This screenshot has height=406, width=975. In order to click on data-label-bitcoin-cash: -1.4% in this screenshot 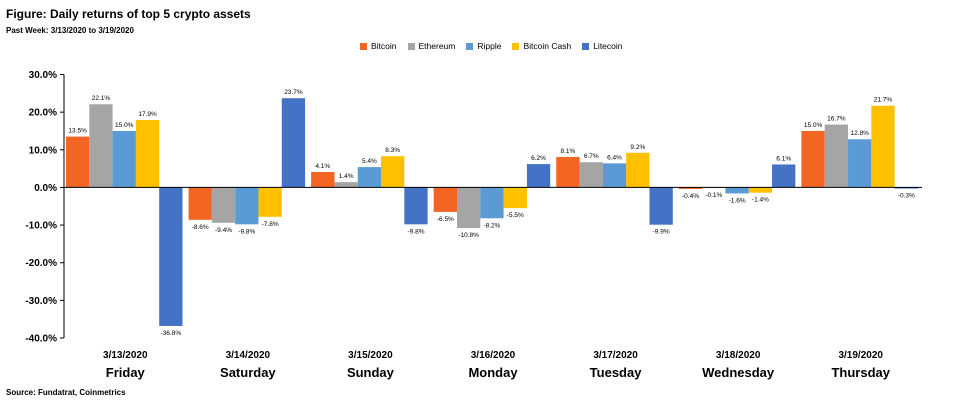, I will do `click(760, 200)`.